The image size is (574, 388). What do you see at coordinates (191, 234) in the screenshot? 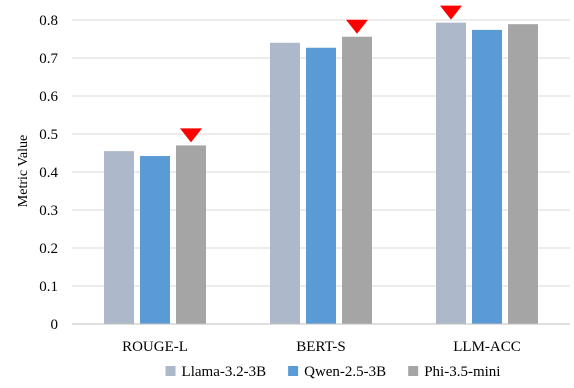
I see `bar-phi-3-5-mini-rouge-l` at bounding box center [191, 234].